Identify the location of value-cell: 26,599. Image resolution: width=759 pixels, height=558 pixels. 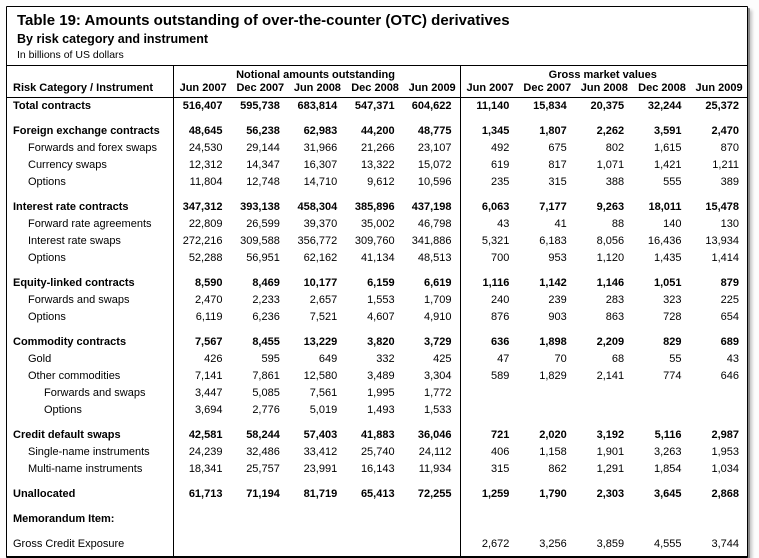
(263, 224).